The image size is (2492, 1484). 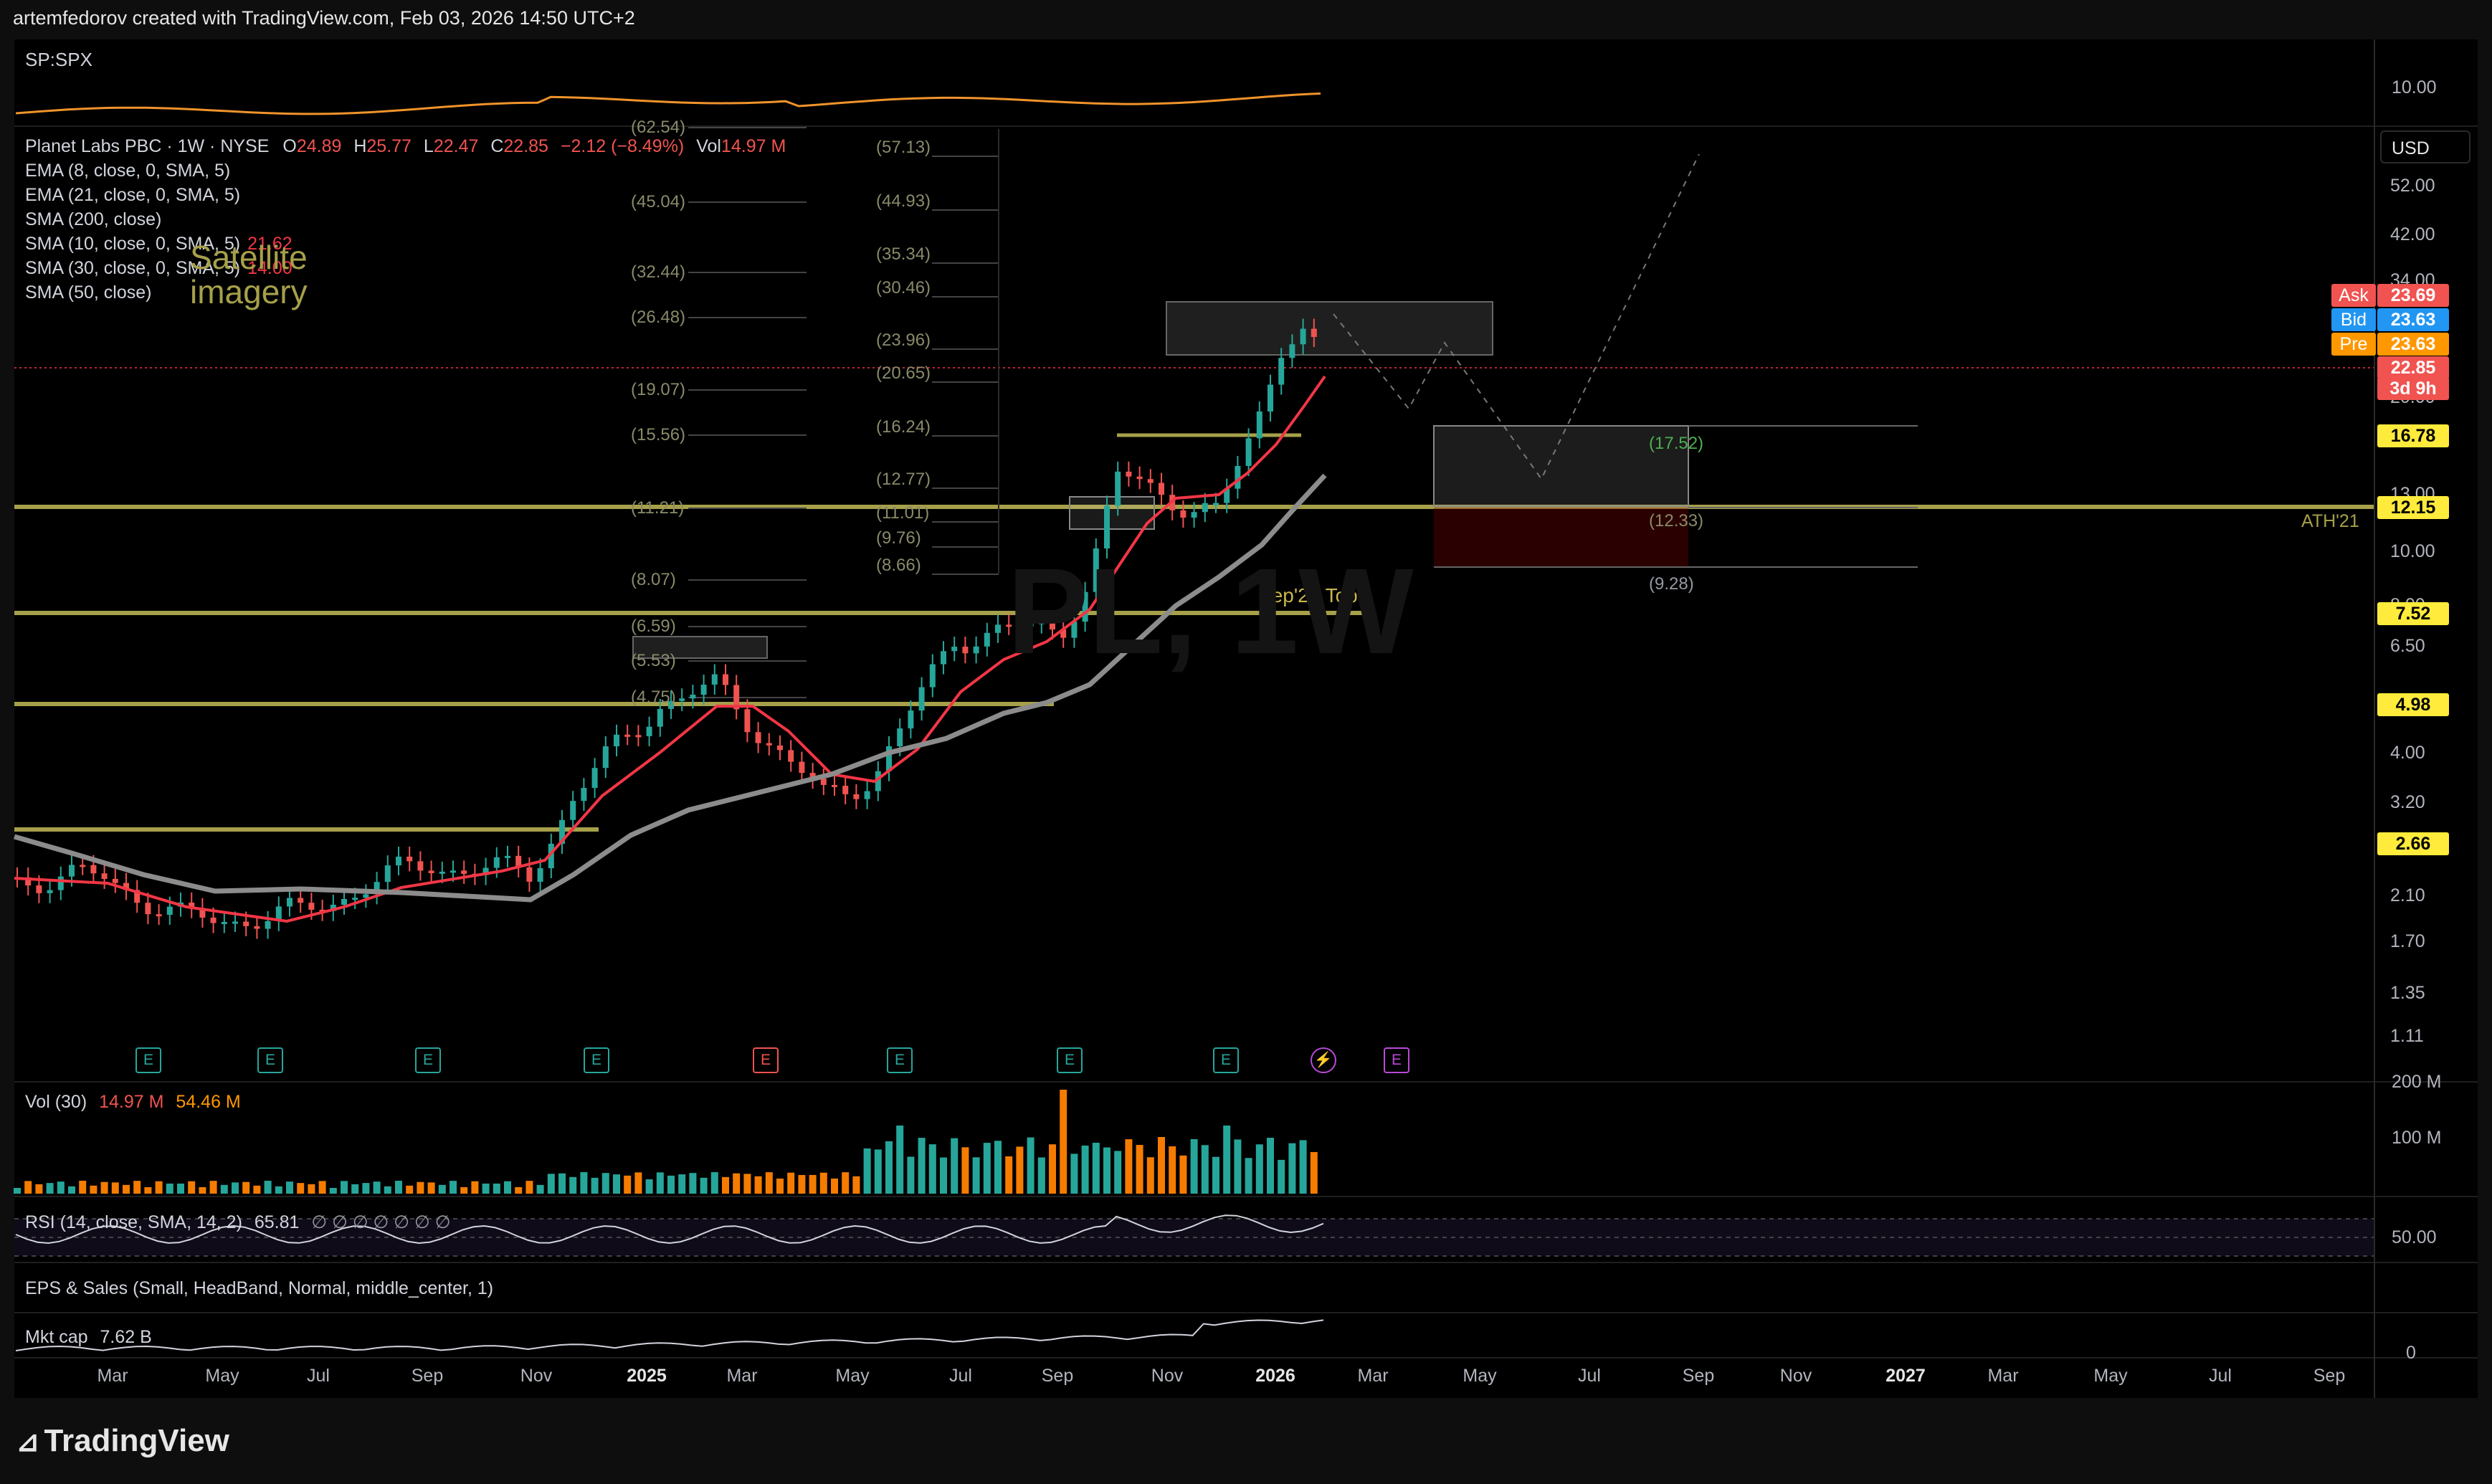 What do you see at coordinates (93, 220) in the screenshot?
I see `indicator-row: SMA (200, close)` at bounding box center [93, 220].